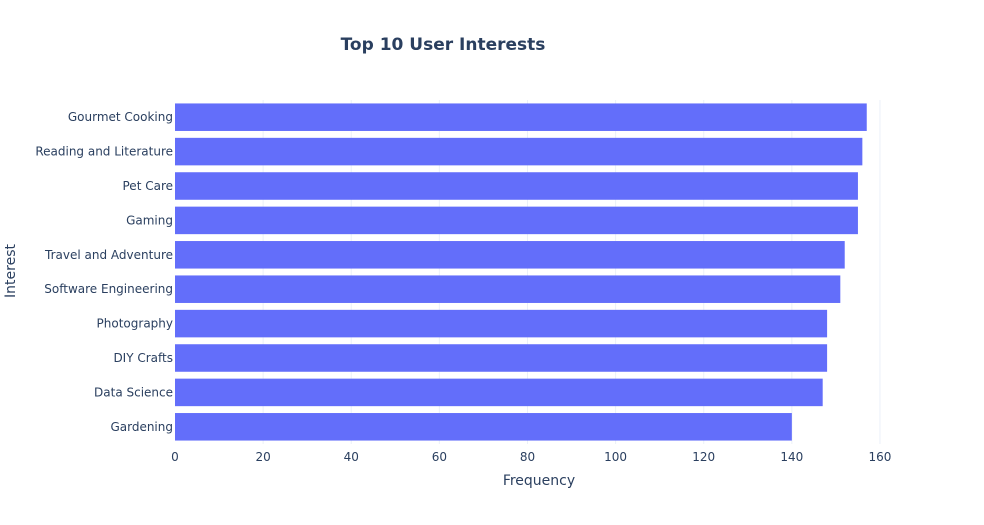 This screenshot has height=525, width=984. What do you see at coordinates (508, 289) in the screenshot?
I see `bar-software-engineering` at bounding box center [508, 289].